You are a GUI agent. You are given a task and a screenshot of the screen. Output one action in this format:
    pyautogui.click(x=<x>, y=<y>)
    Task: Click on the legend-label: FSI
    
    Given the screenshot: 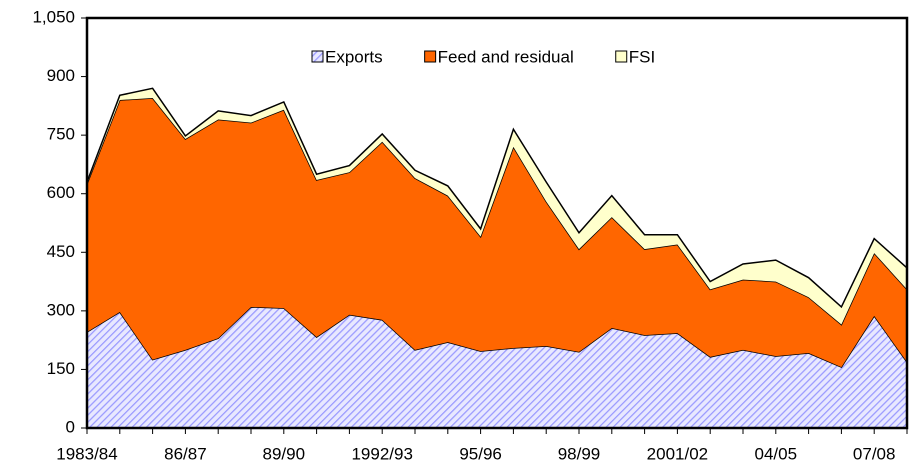 What is the action you would take?
    pyautogui.click(x=642, y=56)
    